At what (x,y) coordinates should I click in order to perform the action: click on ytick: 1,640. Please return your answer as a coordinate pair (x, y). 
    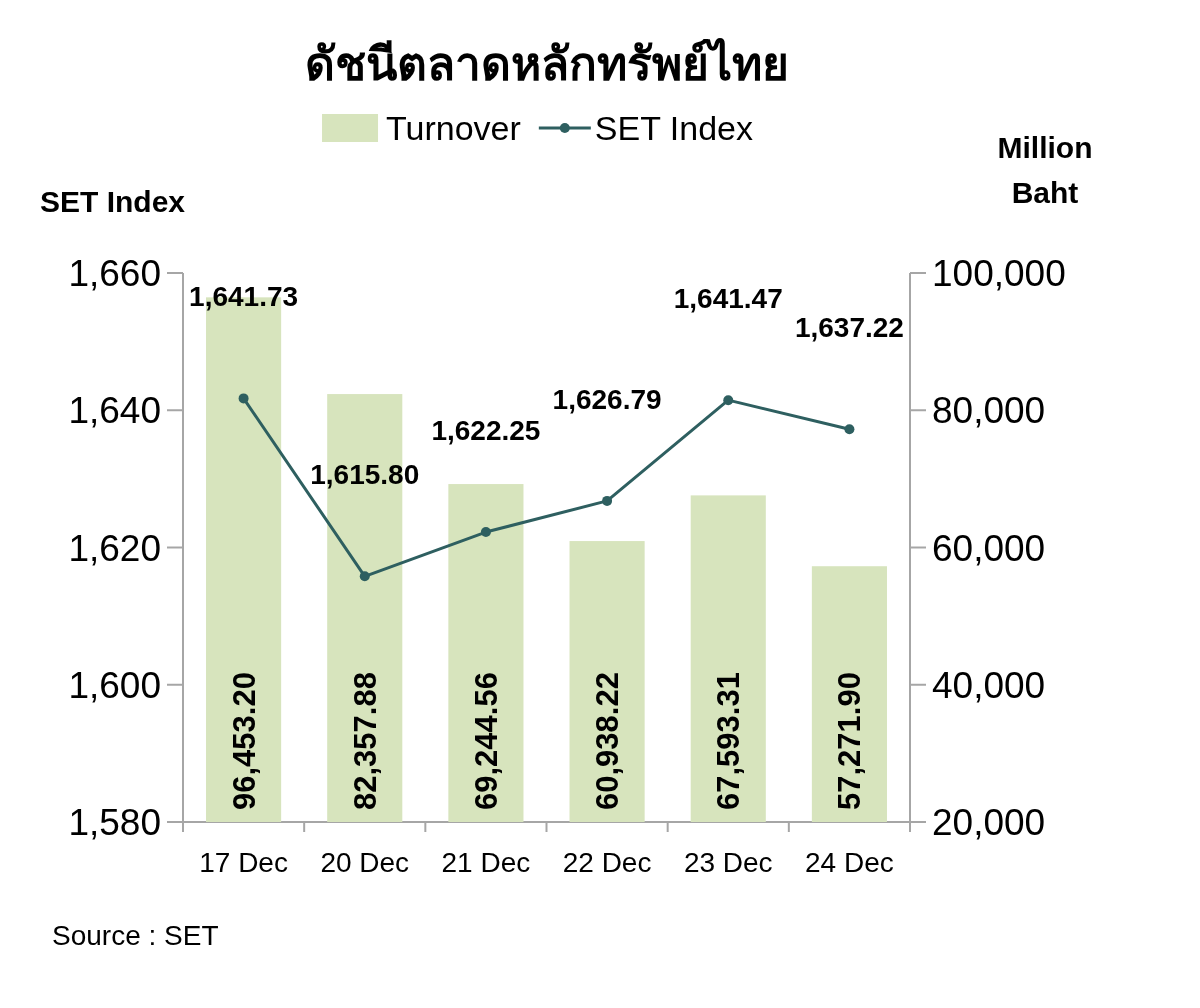
    Looking at the image, I should click on (114, 411).